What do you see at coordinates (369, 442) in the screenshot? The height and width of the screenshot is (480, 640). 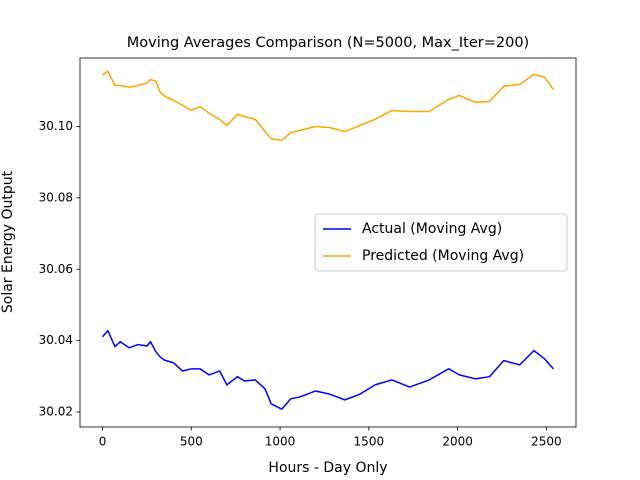 I see `x-tick-label: 1500` at bounding box center [369, 442].